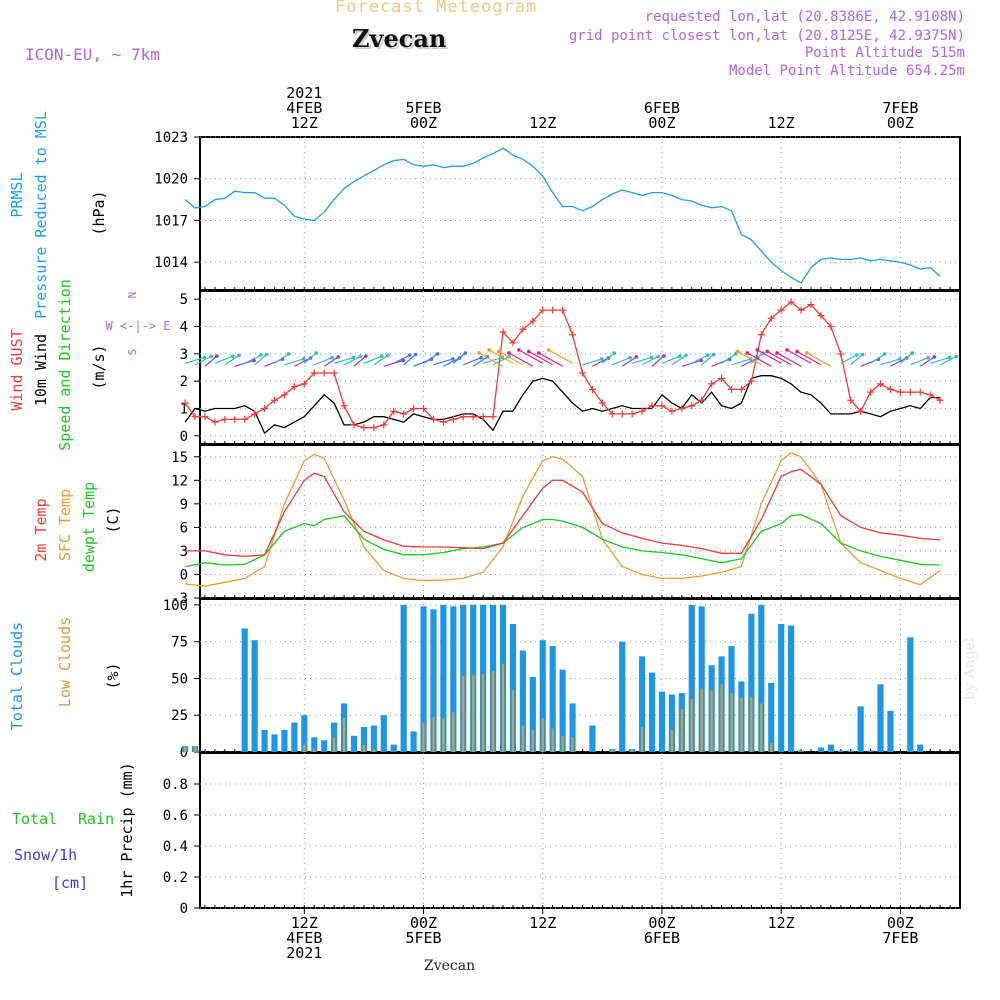 The width and height of the screenshot is (1000, 1000). I want to click on x-tick-label-bottom: 00Z, so click(900, 923).